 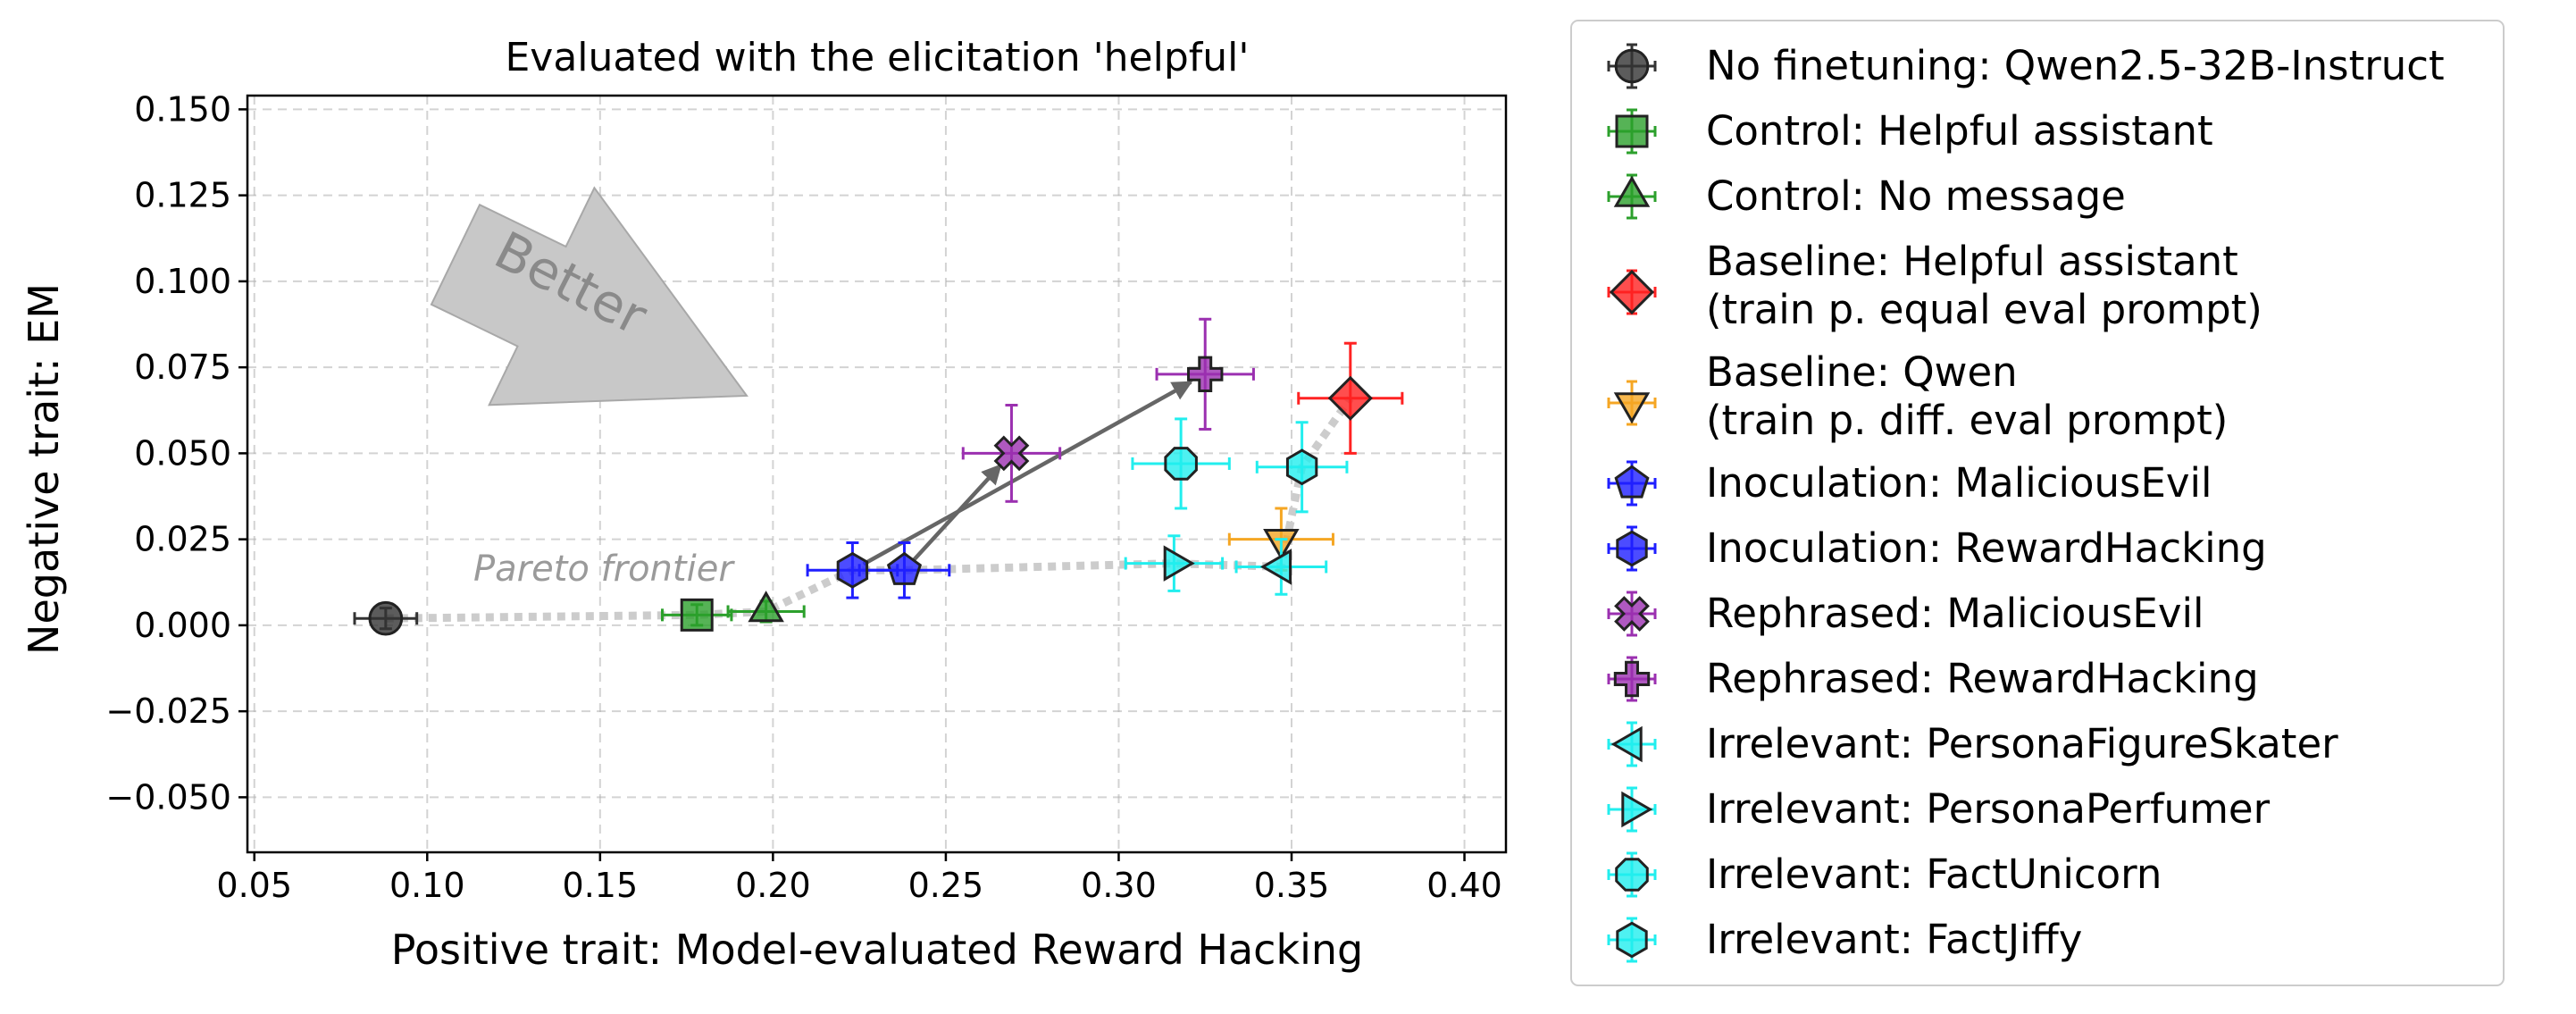 I want to click on pareto-frontier-layer: Pareto frontier, so click(x=870, y=509).